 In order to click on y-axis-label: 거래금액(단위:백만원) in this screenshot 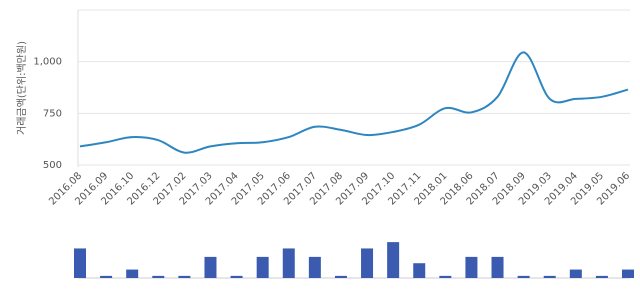, I will do `click(21, 88)`.